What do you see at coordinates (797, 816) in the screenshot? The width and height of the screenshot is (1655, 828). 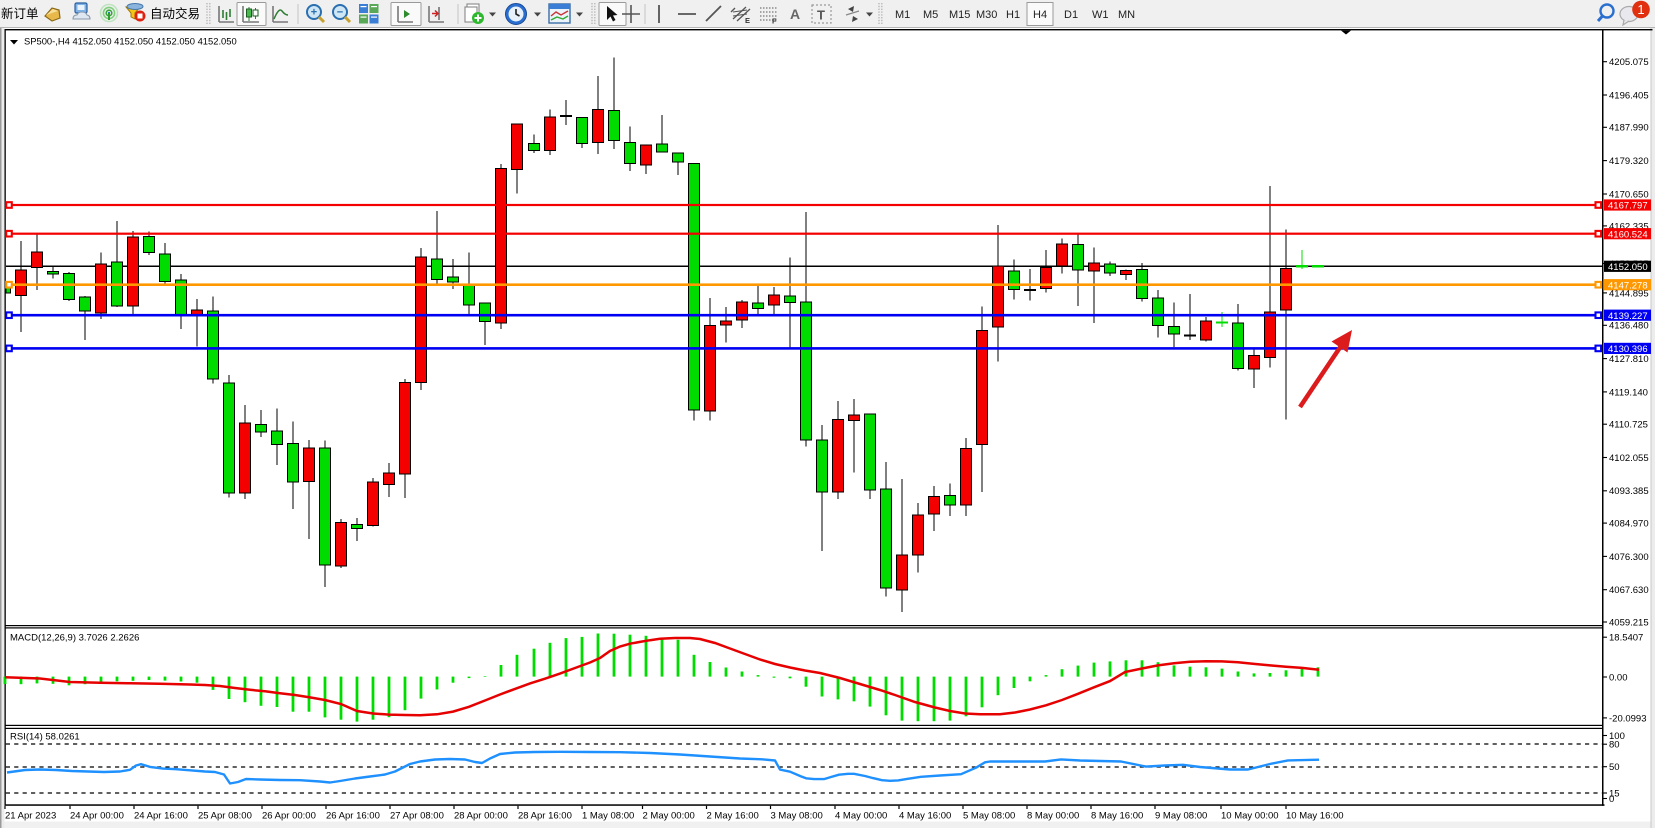 I see `svg-text: 3 May 08:00` at bounding box center [797, 816].